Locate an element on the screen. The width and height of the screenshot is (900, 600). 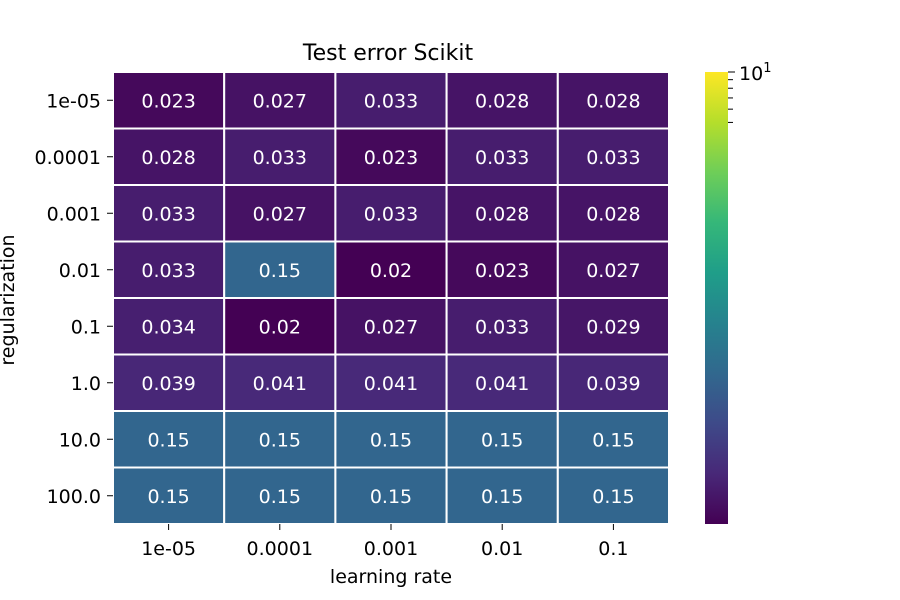
y-tick-label: 1.0 is located at coordinates (86, 384).